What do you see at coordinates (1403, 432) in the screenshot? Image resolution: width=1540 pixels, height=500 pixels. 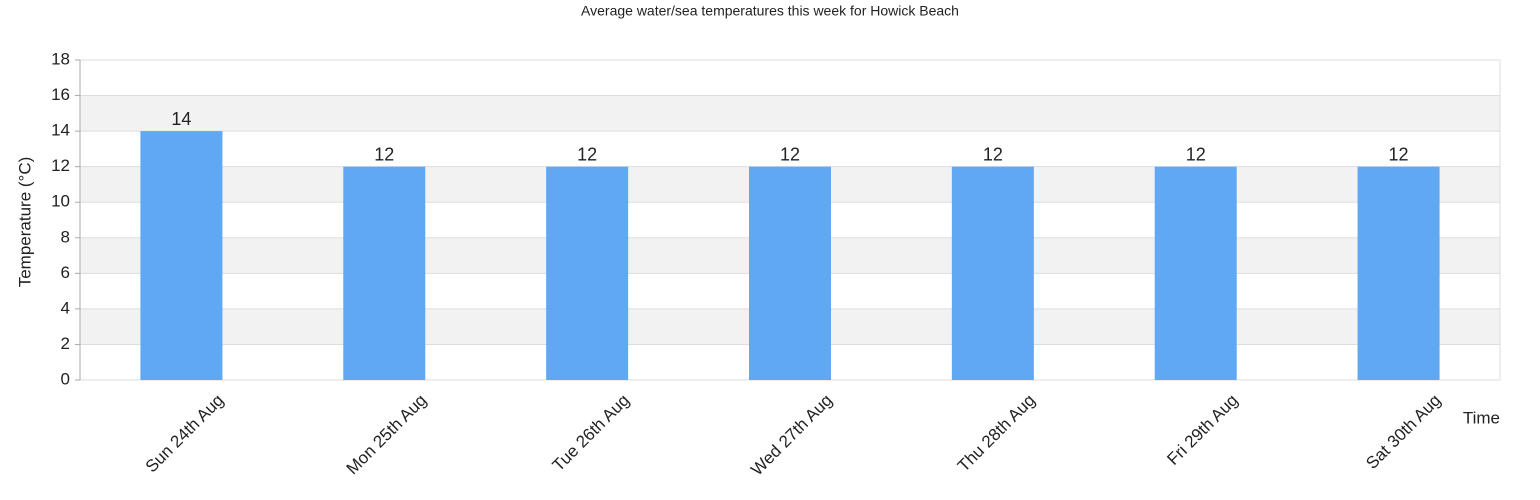 I see `x-tick-label: Sat 30th Aug` at bounding box center [1403, 432].